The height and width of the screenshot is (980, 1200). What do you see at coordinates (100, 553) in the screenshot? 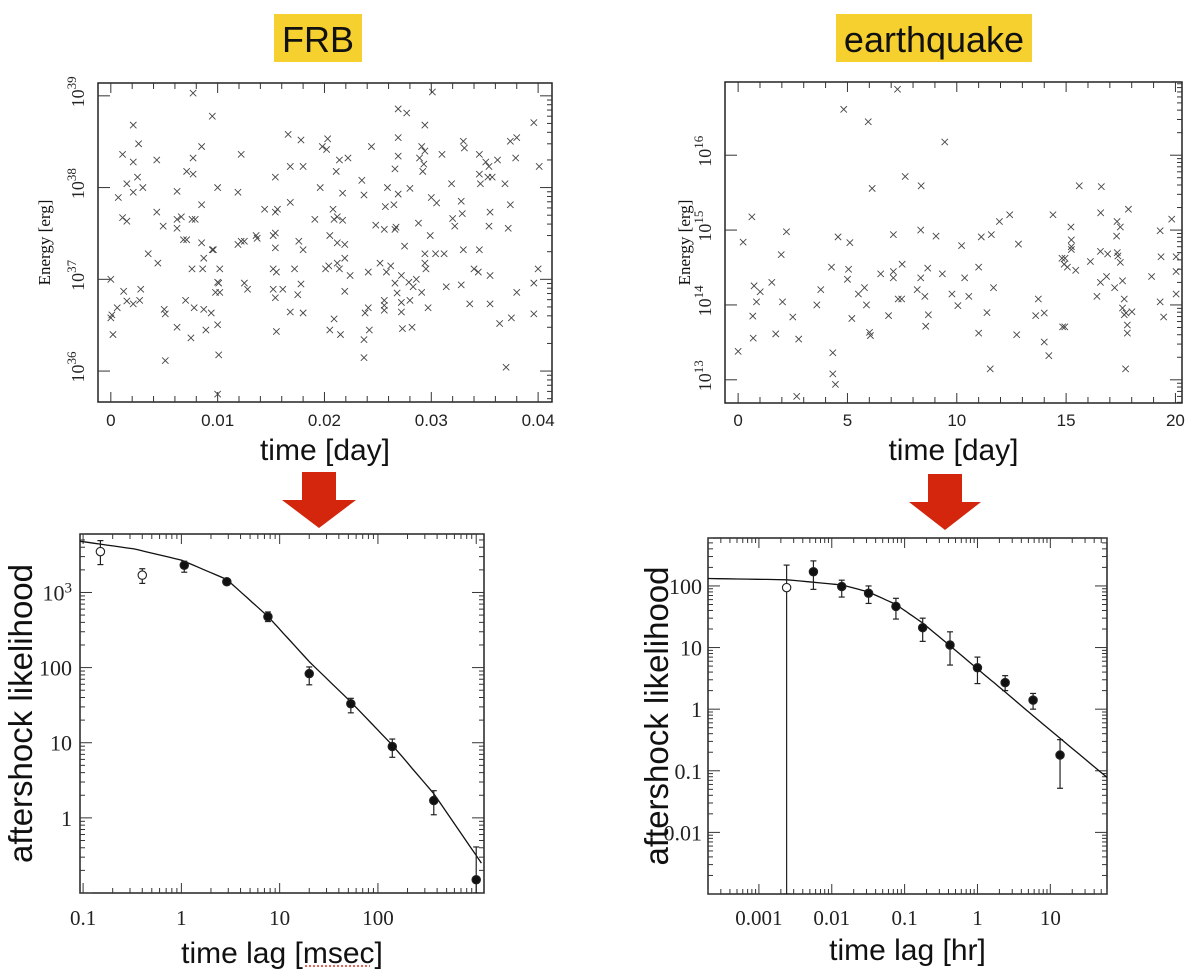
I see `data-point-open` at bounding box center [100, 553].